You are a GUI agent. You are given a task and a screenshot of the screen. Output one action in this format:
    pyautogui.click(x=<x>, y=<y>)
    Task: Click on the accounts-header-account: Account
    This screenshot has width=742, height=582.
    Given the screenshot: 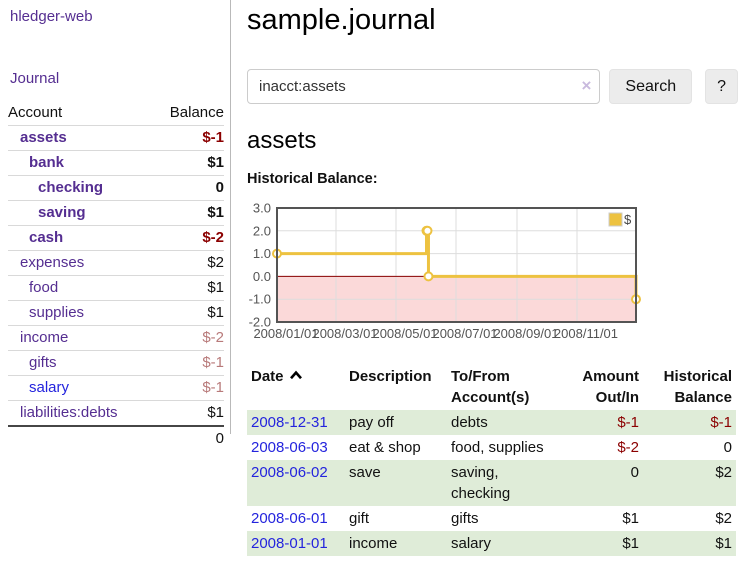 What is the action you would take?
    pyautogui.click(x=35, y=112)
    